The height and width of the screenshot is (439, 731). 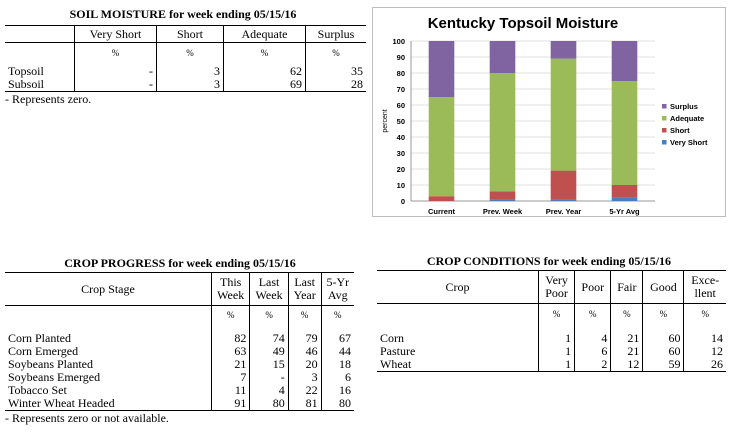 I want to click on legend-label: Very Short, so click(x=689, y=142).